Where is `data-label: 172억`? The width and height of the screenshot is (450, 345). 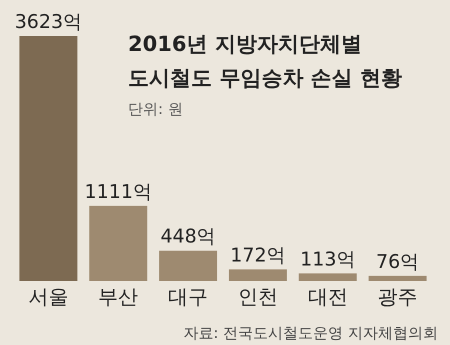 data-label: 172억 is located at coordinates (258, 255).